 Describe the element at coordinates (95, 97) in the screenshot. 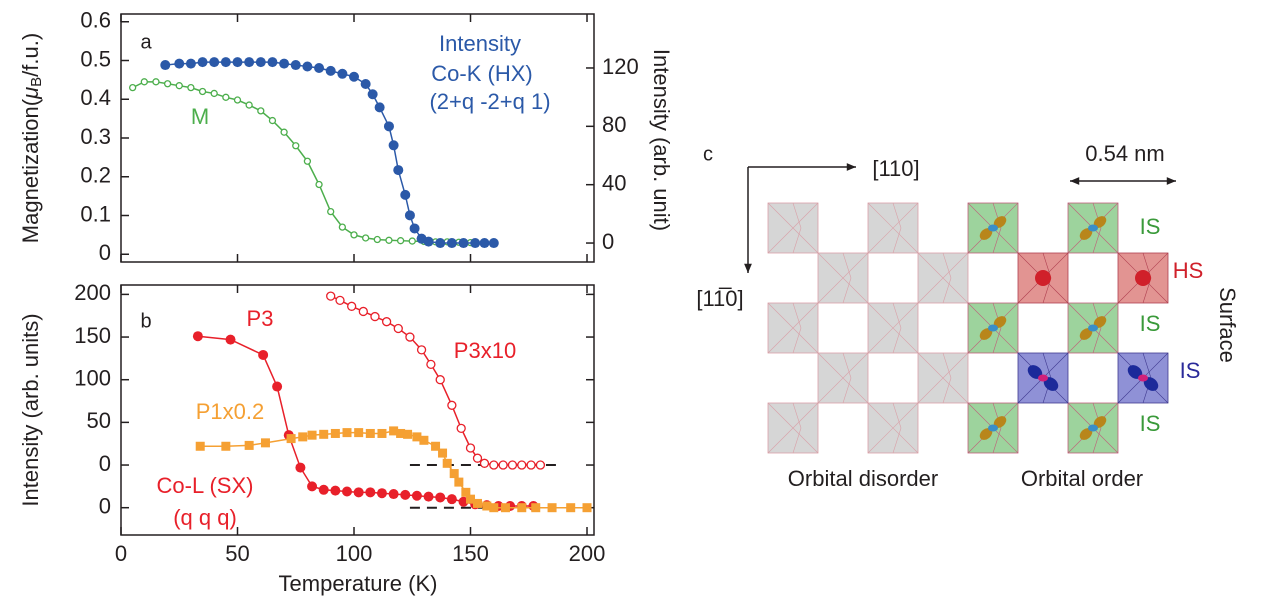

I see `y-tick-label: 0.4` at that location.